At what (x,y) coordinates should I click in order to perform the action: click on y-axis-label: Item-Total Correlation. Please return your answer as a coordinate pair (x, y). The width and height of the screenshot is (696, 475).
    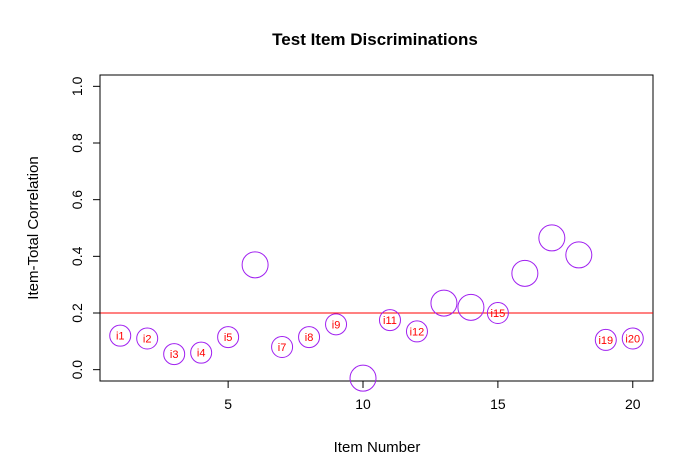
    Looking at the image, I should click on (33, 227).